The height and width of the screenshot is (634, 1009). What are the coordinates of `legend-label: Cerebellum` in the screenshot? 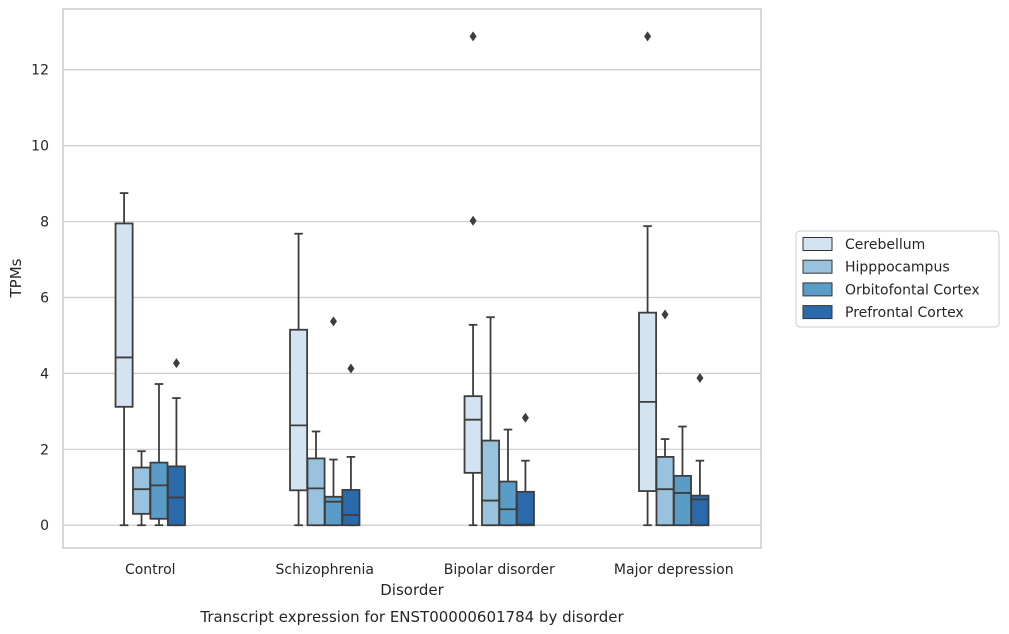 It's located at (885, 245).